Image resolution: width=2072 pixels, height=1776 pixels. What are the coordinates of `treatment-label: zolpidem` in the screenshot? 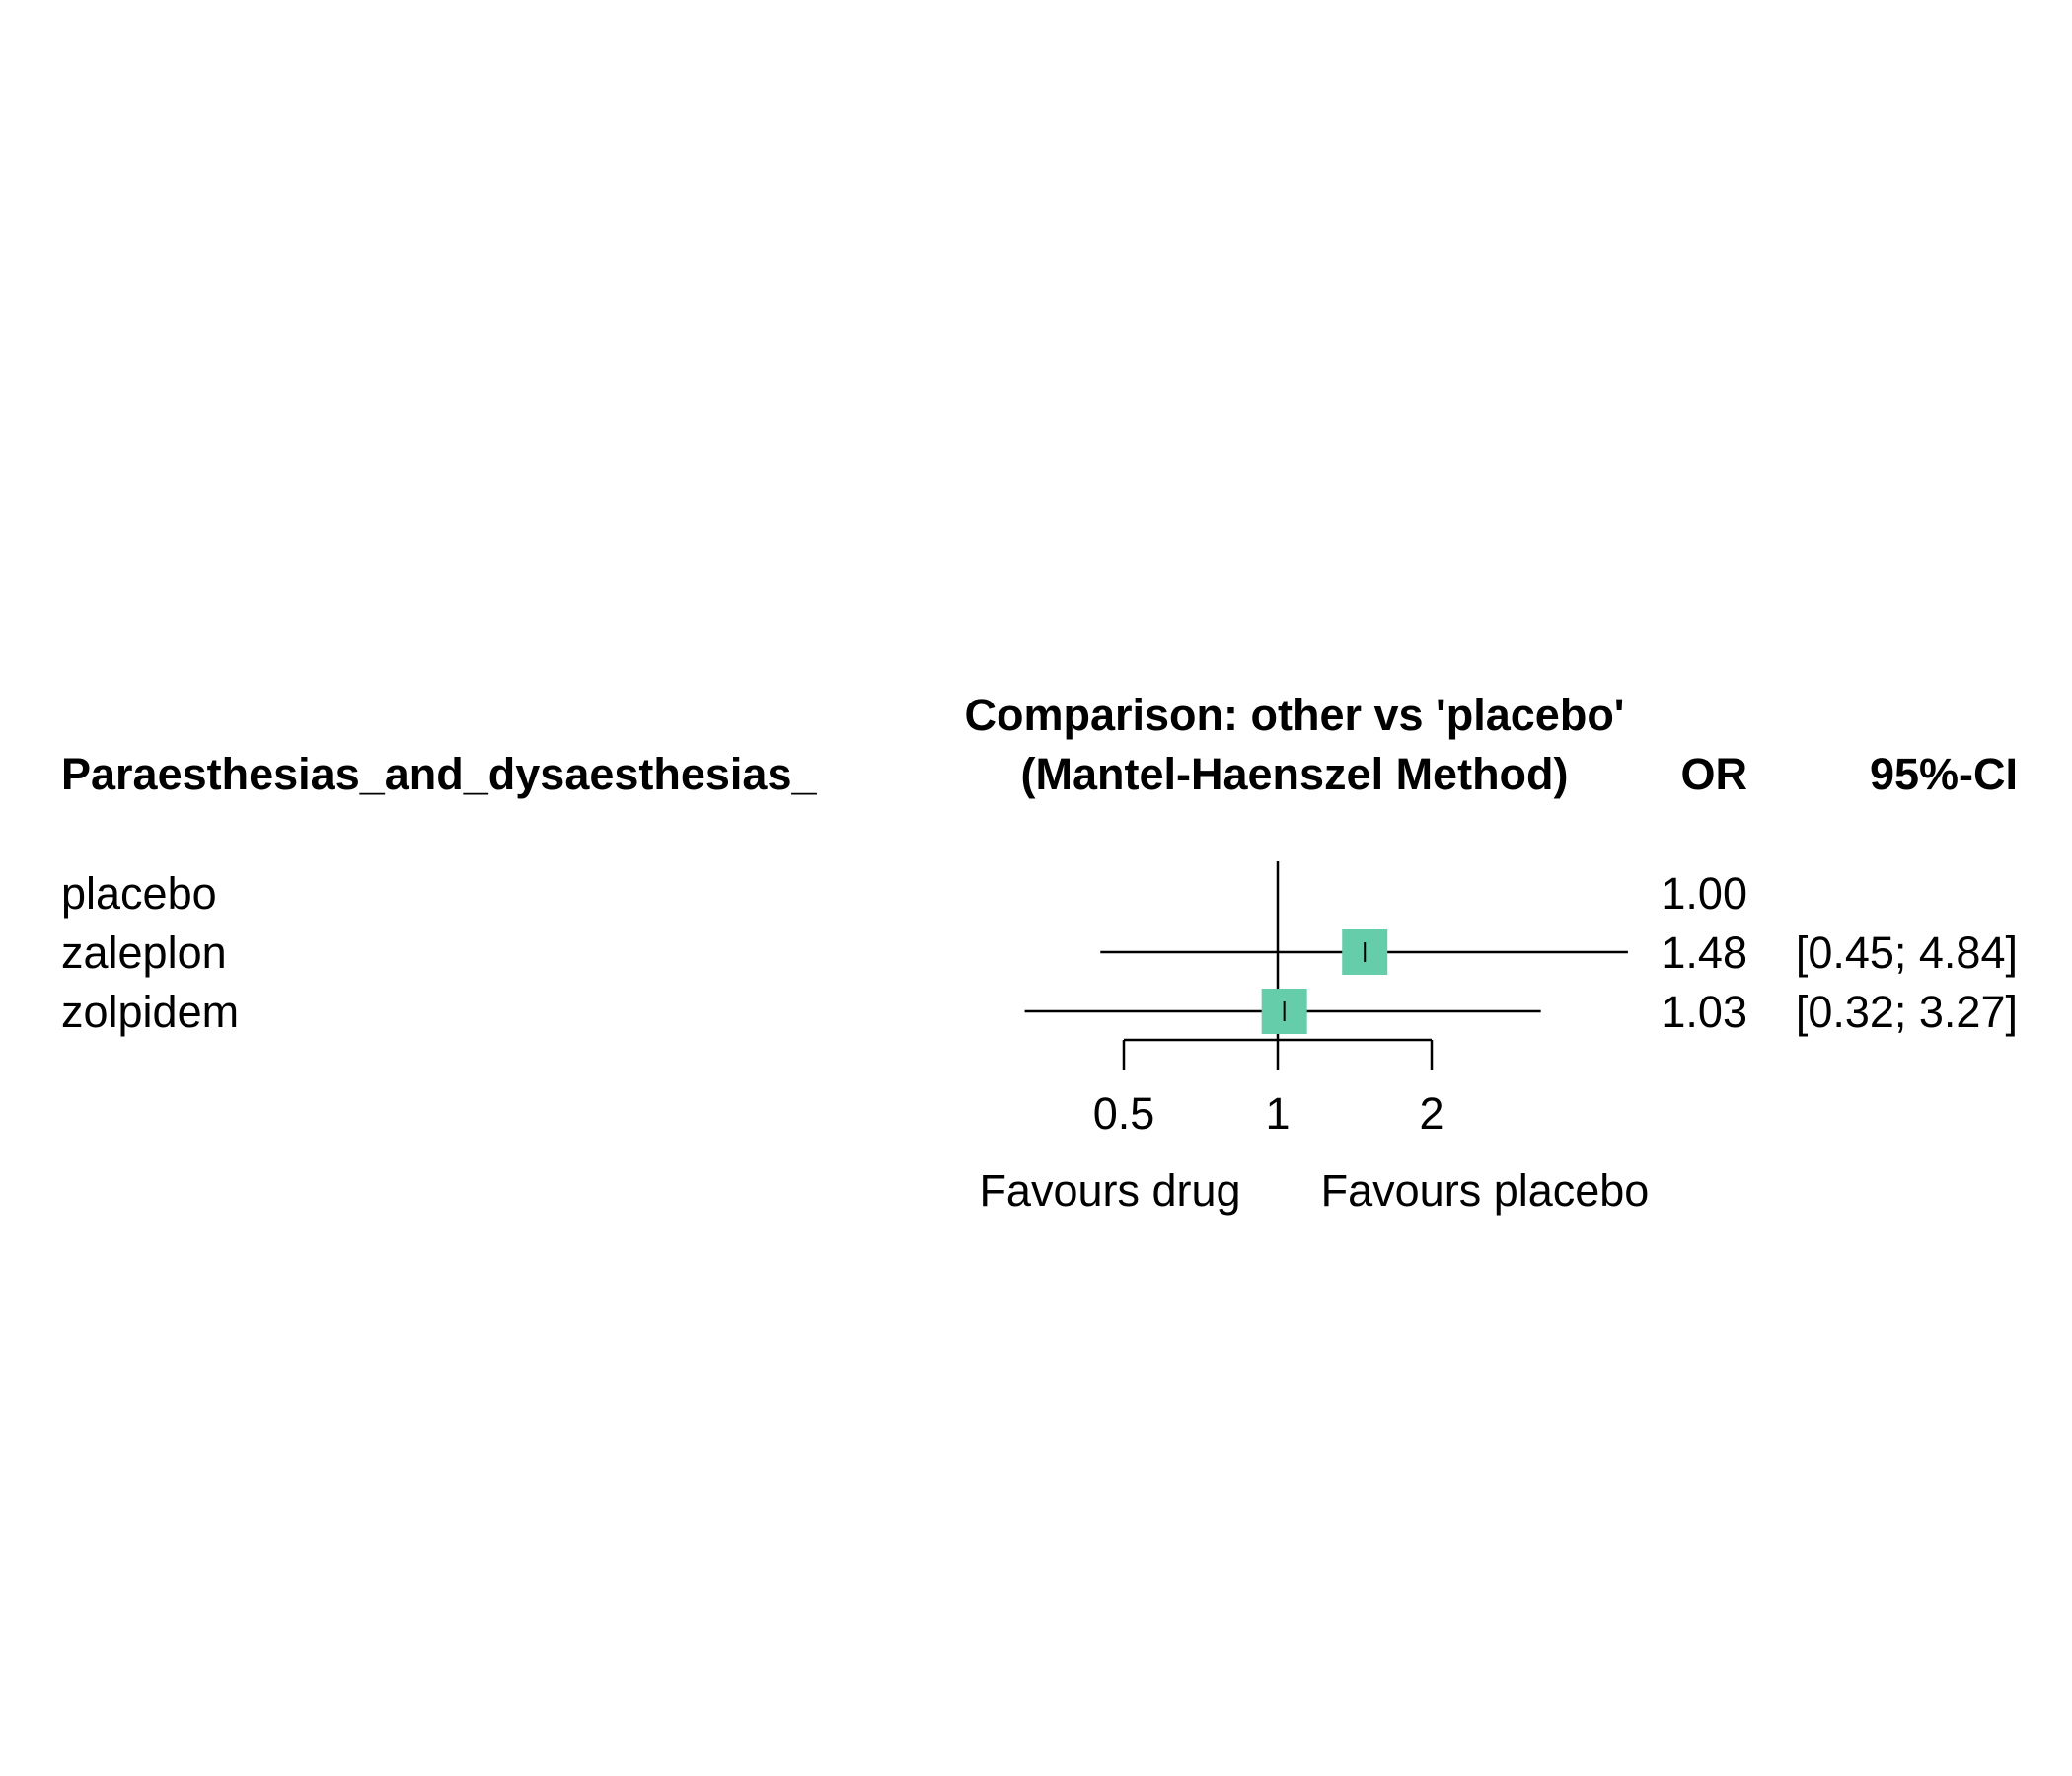 It's located at (150, 1012).